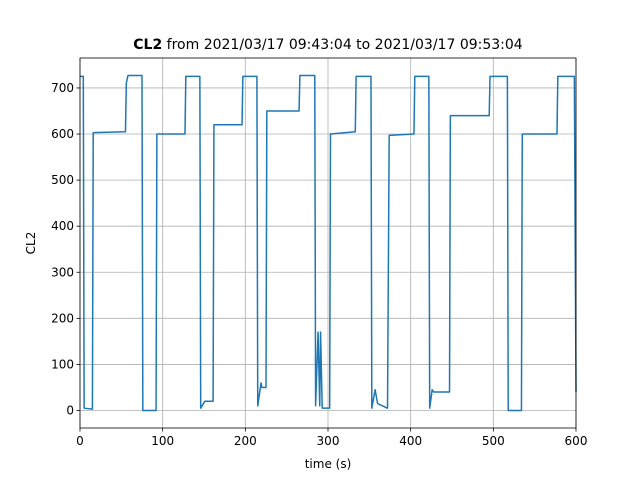  What do you see at coordinates (576, 441) in the screenshot?
I see `x-tick-label: 600` at bounding box center [576, 441].